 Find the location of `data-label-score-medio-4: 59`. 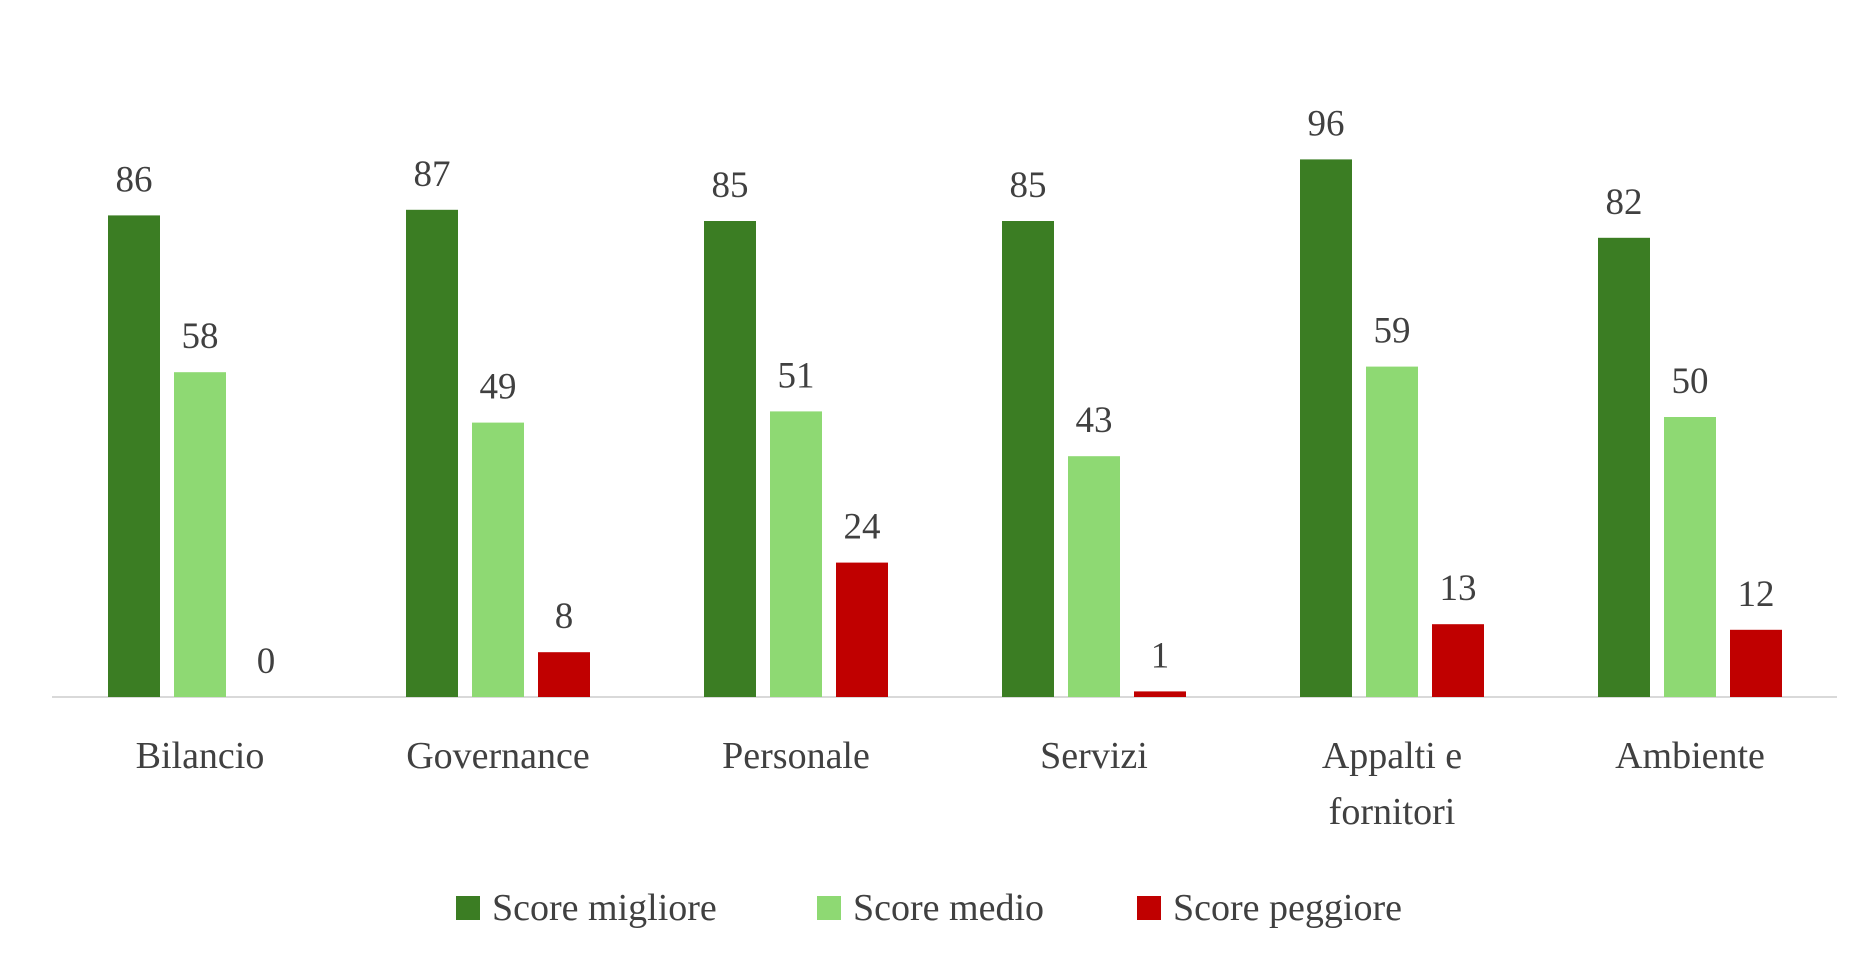

data-label-score-medio-4: 59 is located at coordinates (1392, 331).